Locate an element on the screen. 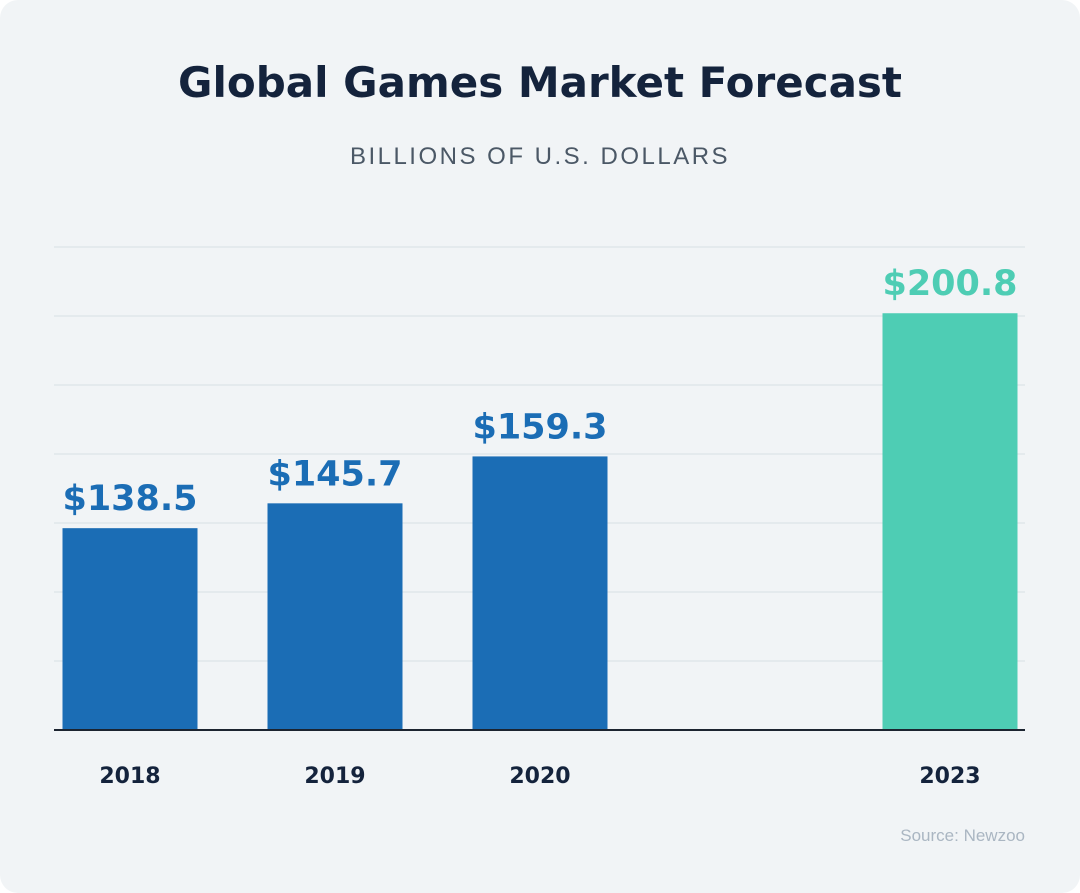 The image size is (1080, 893). value-label-2018: $138.5 is located at coordinates (129, 499).